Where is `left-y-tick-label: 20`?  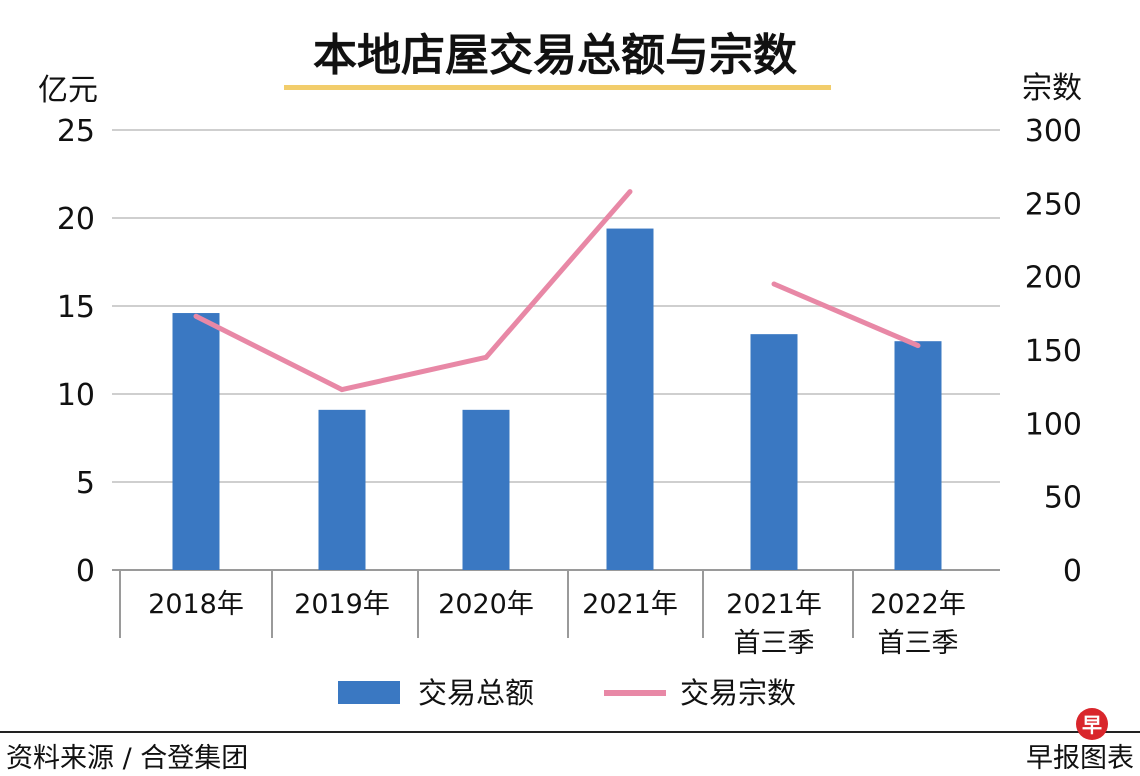
left-y-tick-label: 20 is located at coordinates (76, 219).